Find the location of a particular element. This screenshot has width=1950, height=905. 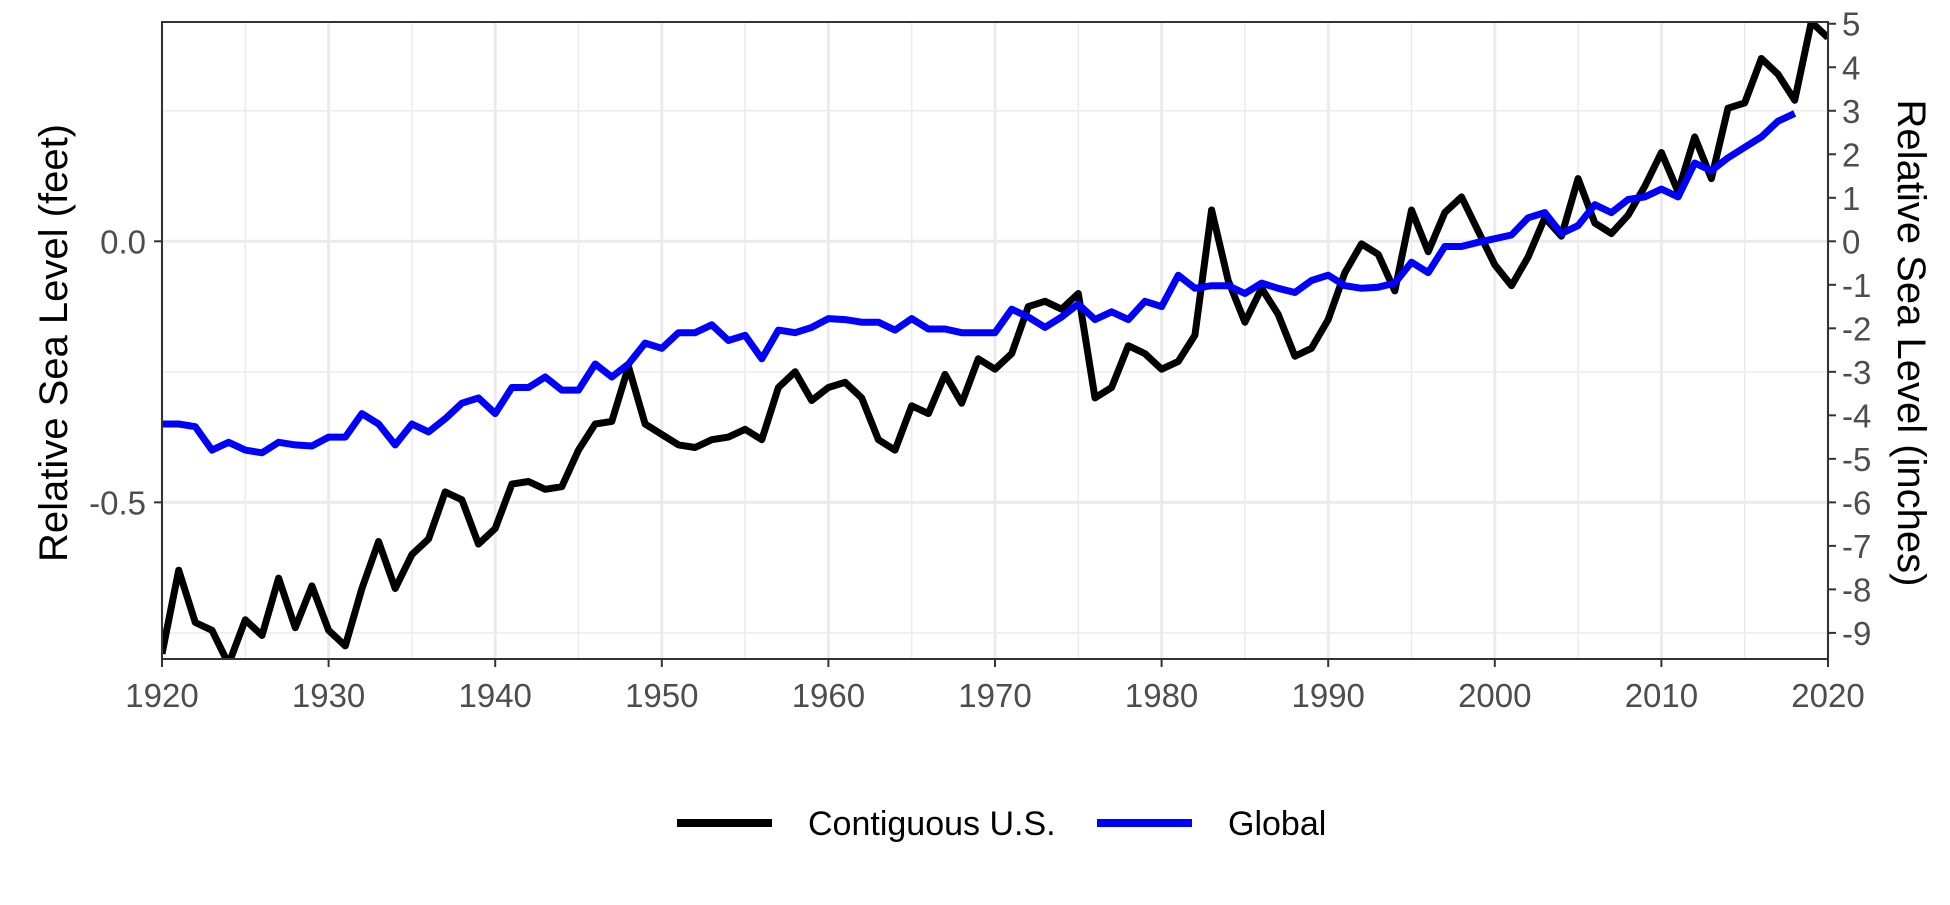

y-right-tick-label: -1 is located at coordinates (1856, 285).